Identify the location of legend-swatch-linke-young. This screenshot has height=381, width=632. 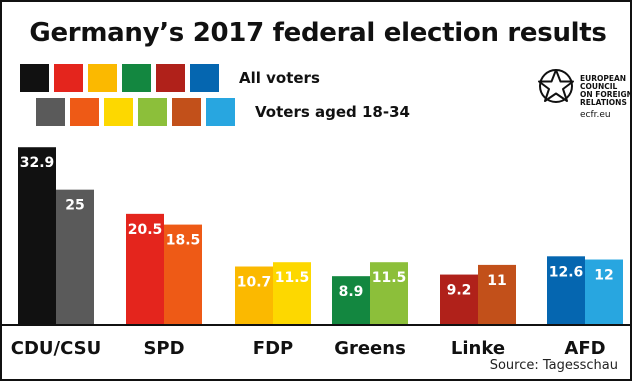
(186, 112).